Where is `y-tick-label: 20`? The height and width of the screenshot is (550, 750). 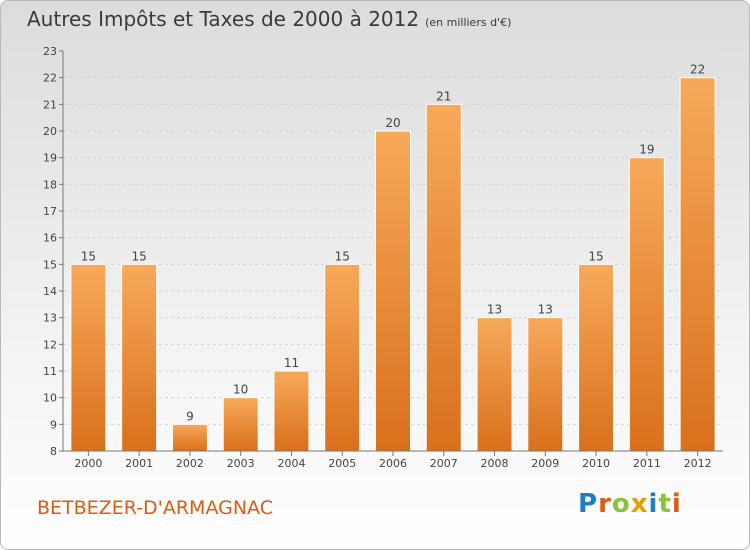 y-tick-label: 20 is located at coordinates (50, 131).